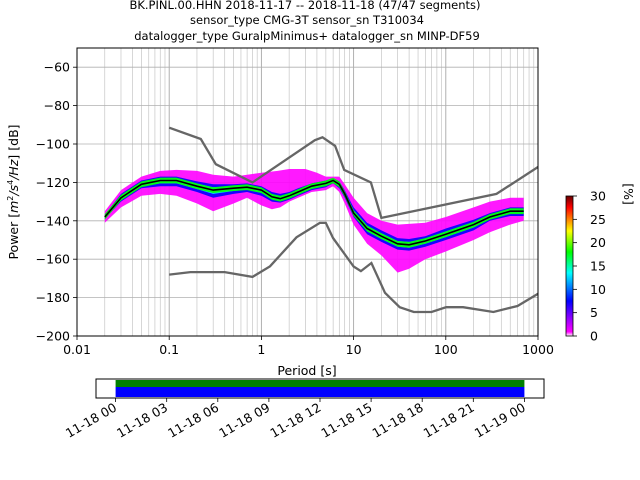 This screenshot has width=640, height=480. I want to click on density-band-middle, so click(314, 213).